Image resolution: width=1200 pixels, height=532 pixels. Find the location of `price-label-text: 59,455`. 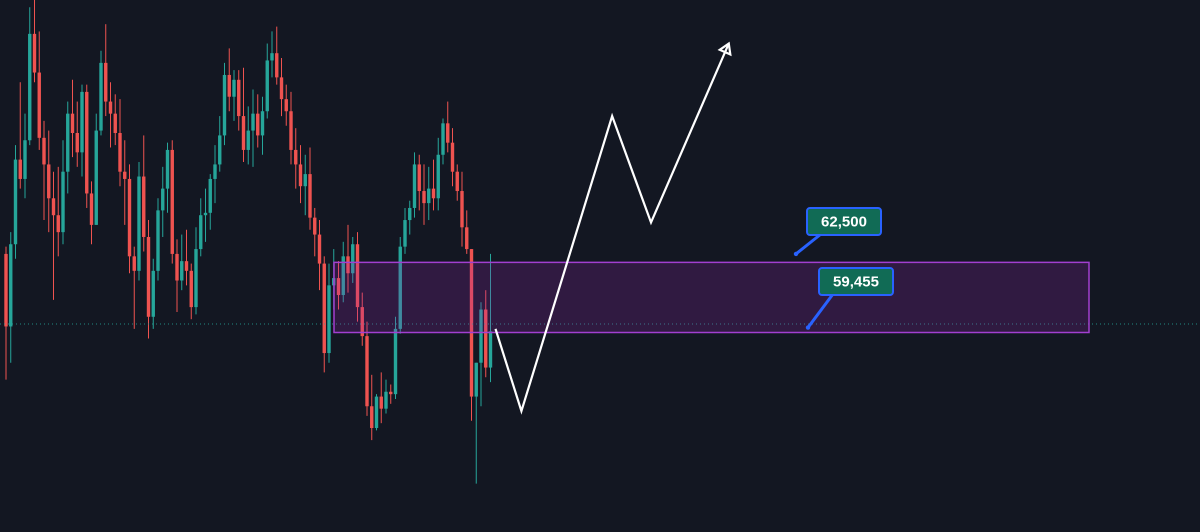

price-label-text: 59,455 is located at coordinates (856, 282).